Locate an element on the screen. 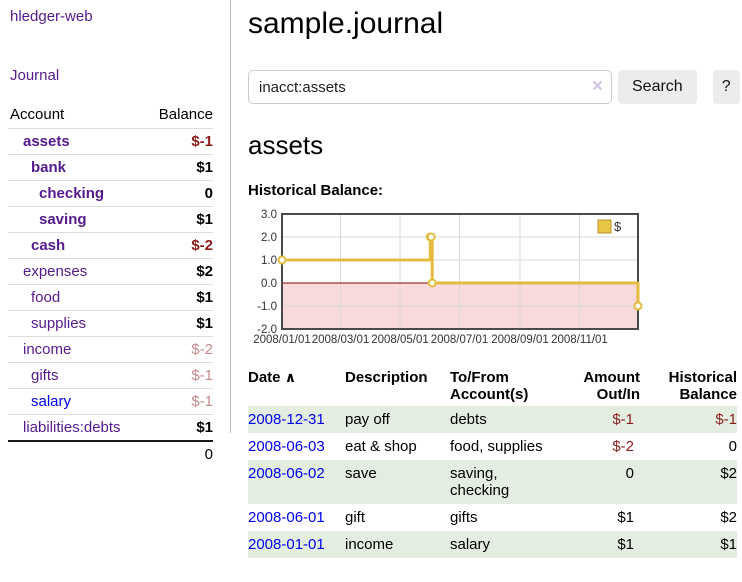  account-link: salary is located at coordinates (51, 401).